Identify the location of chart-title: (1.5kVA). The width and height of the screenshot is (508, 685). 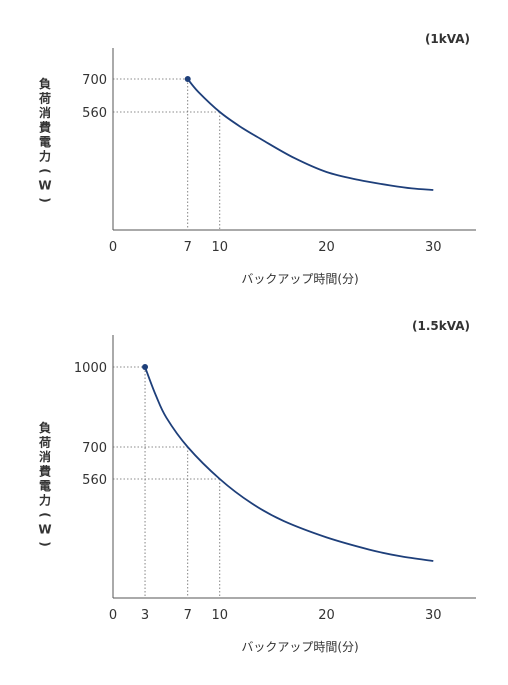
(441, 326).